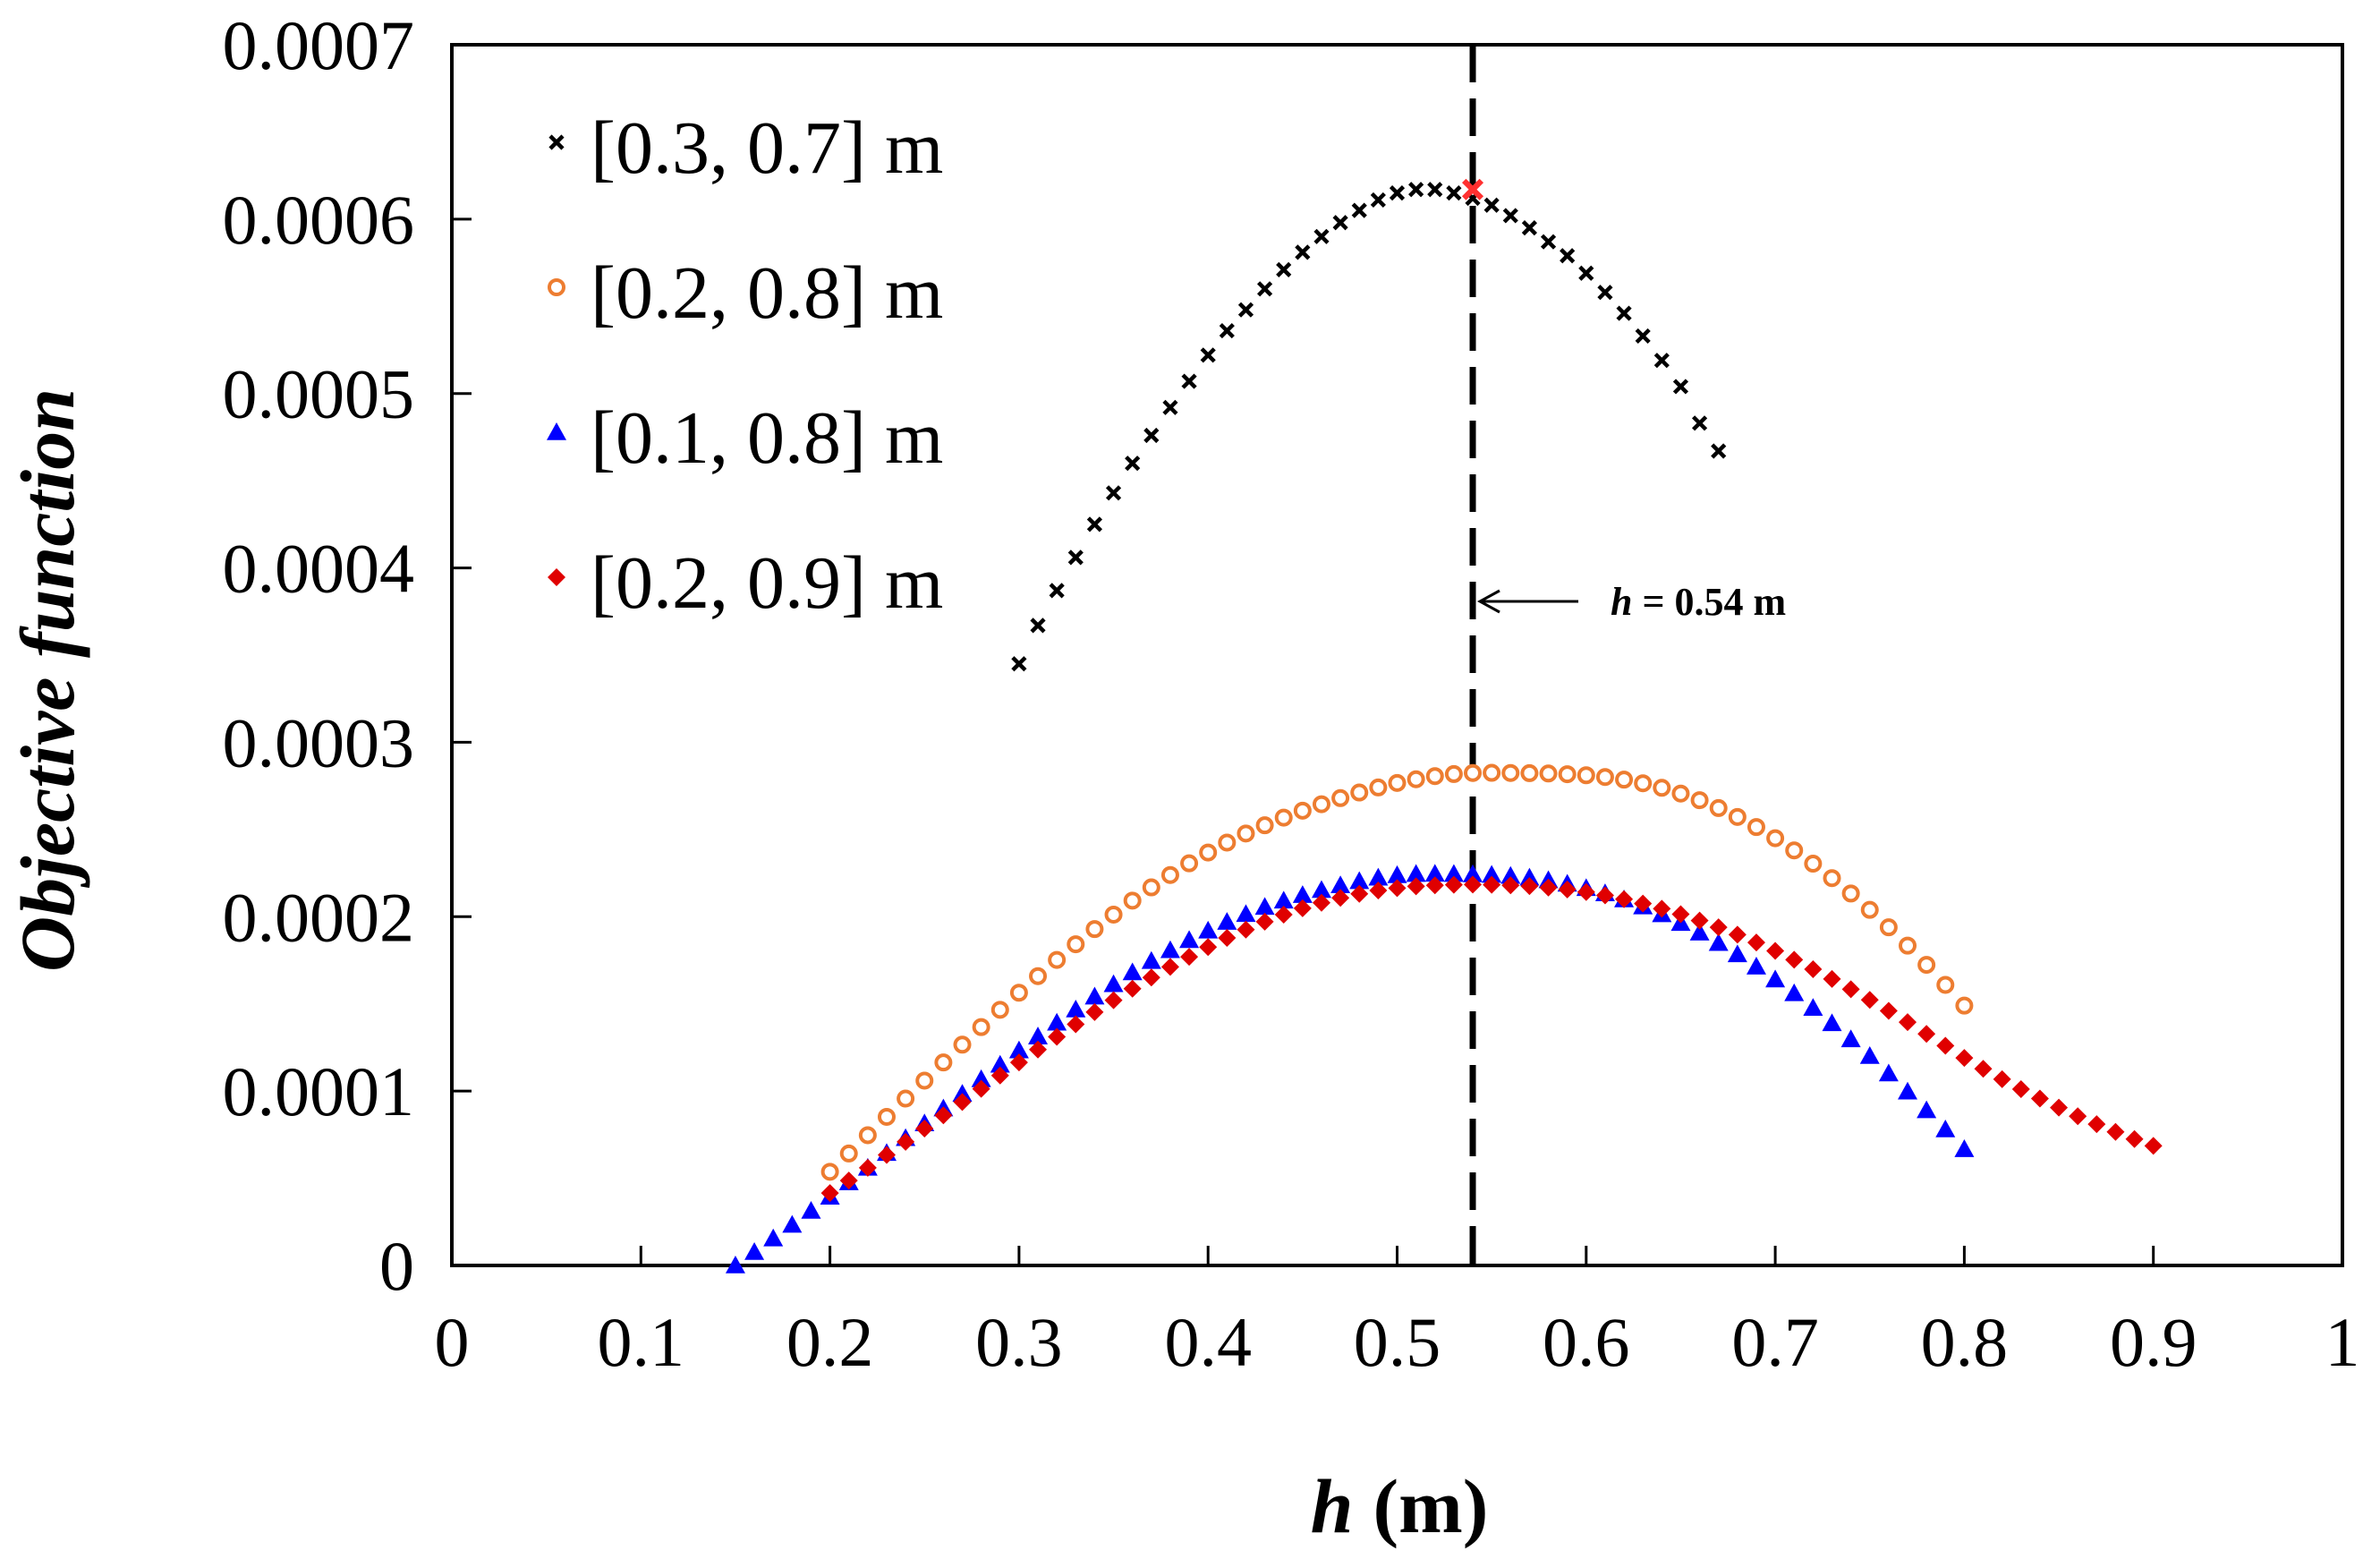  I want to click on annotation-label: h = 0.54 m, so click(1698, 602).